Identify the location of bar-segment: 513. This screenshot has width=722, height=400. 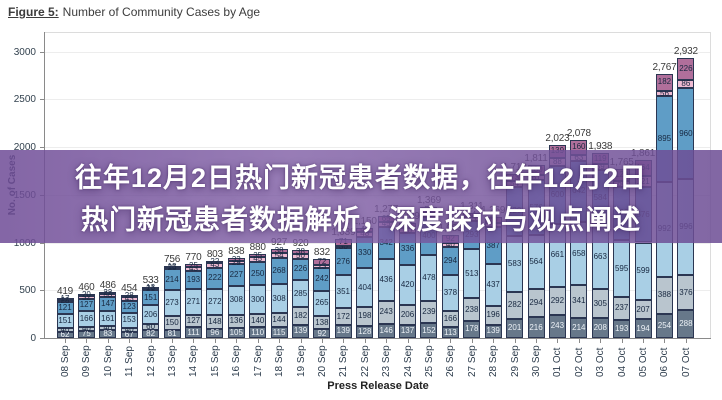
(472, 274).